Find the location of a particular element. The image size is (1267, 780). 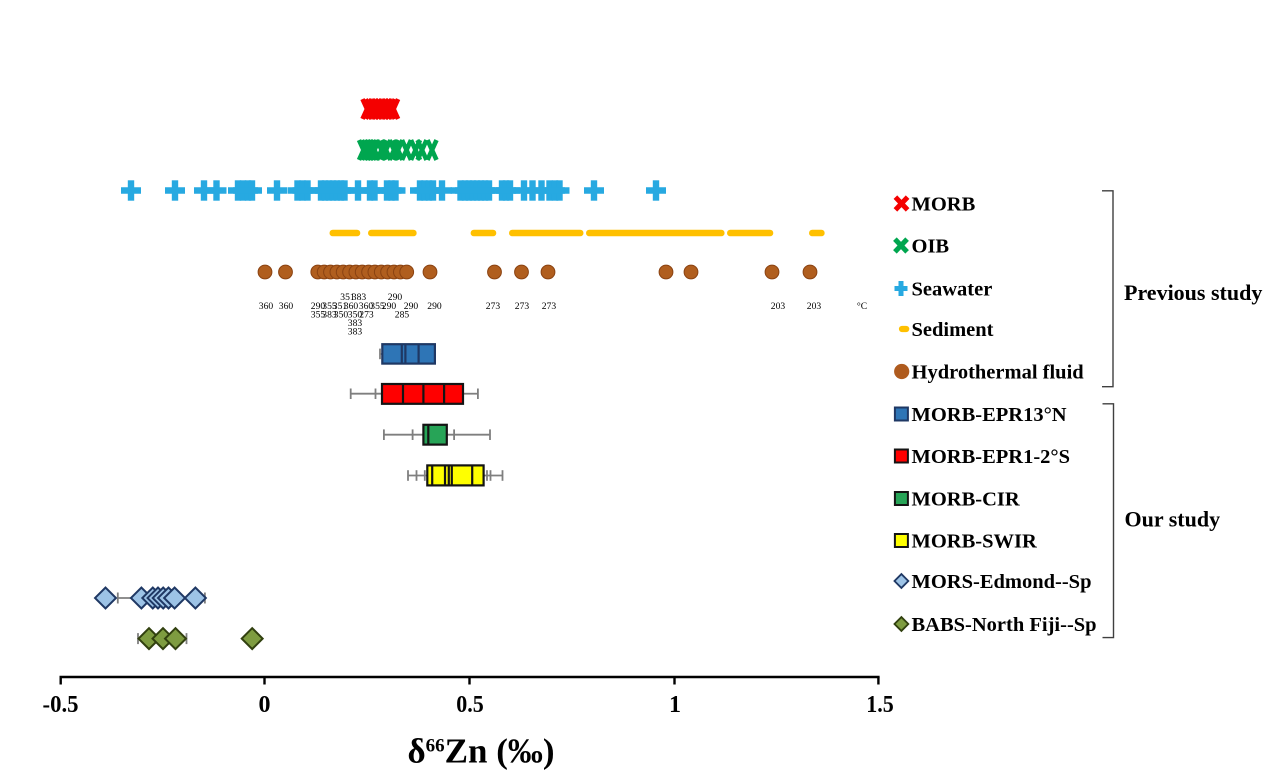

svg-text: Sediment is located at coordinates (953, 330).